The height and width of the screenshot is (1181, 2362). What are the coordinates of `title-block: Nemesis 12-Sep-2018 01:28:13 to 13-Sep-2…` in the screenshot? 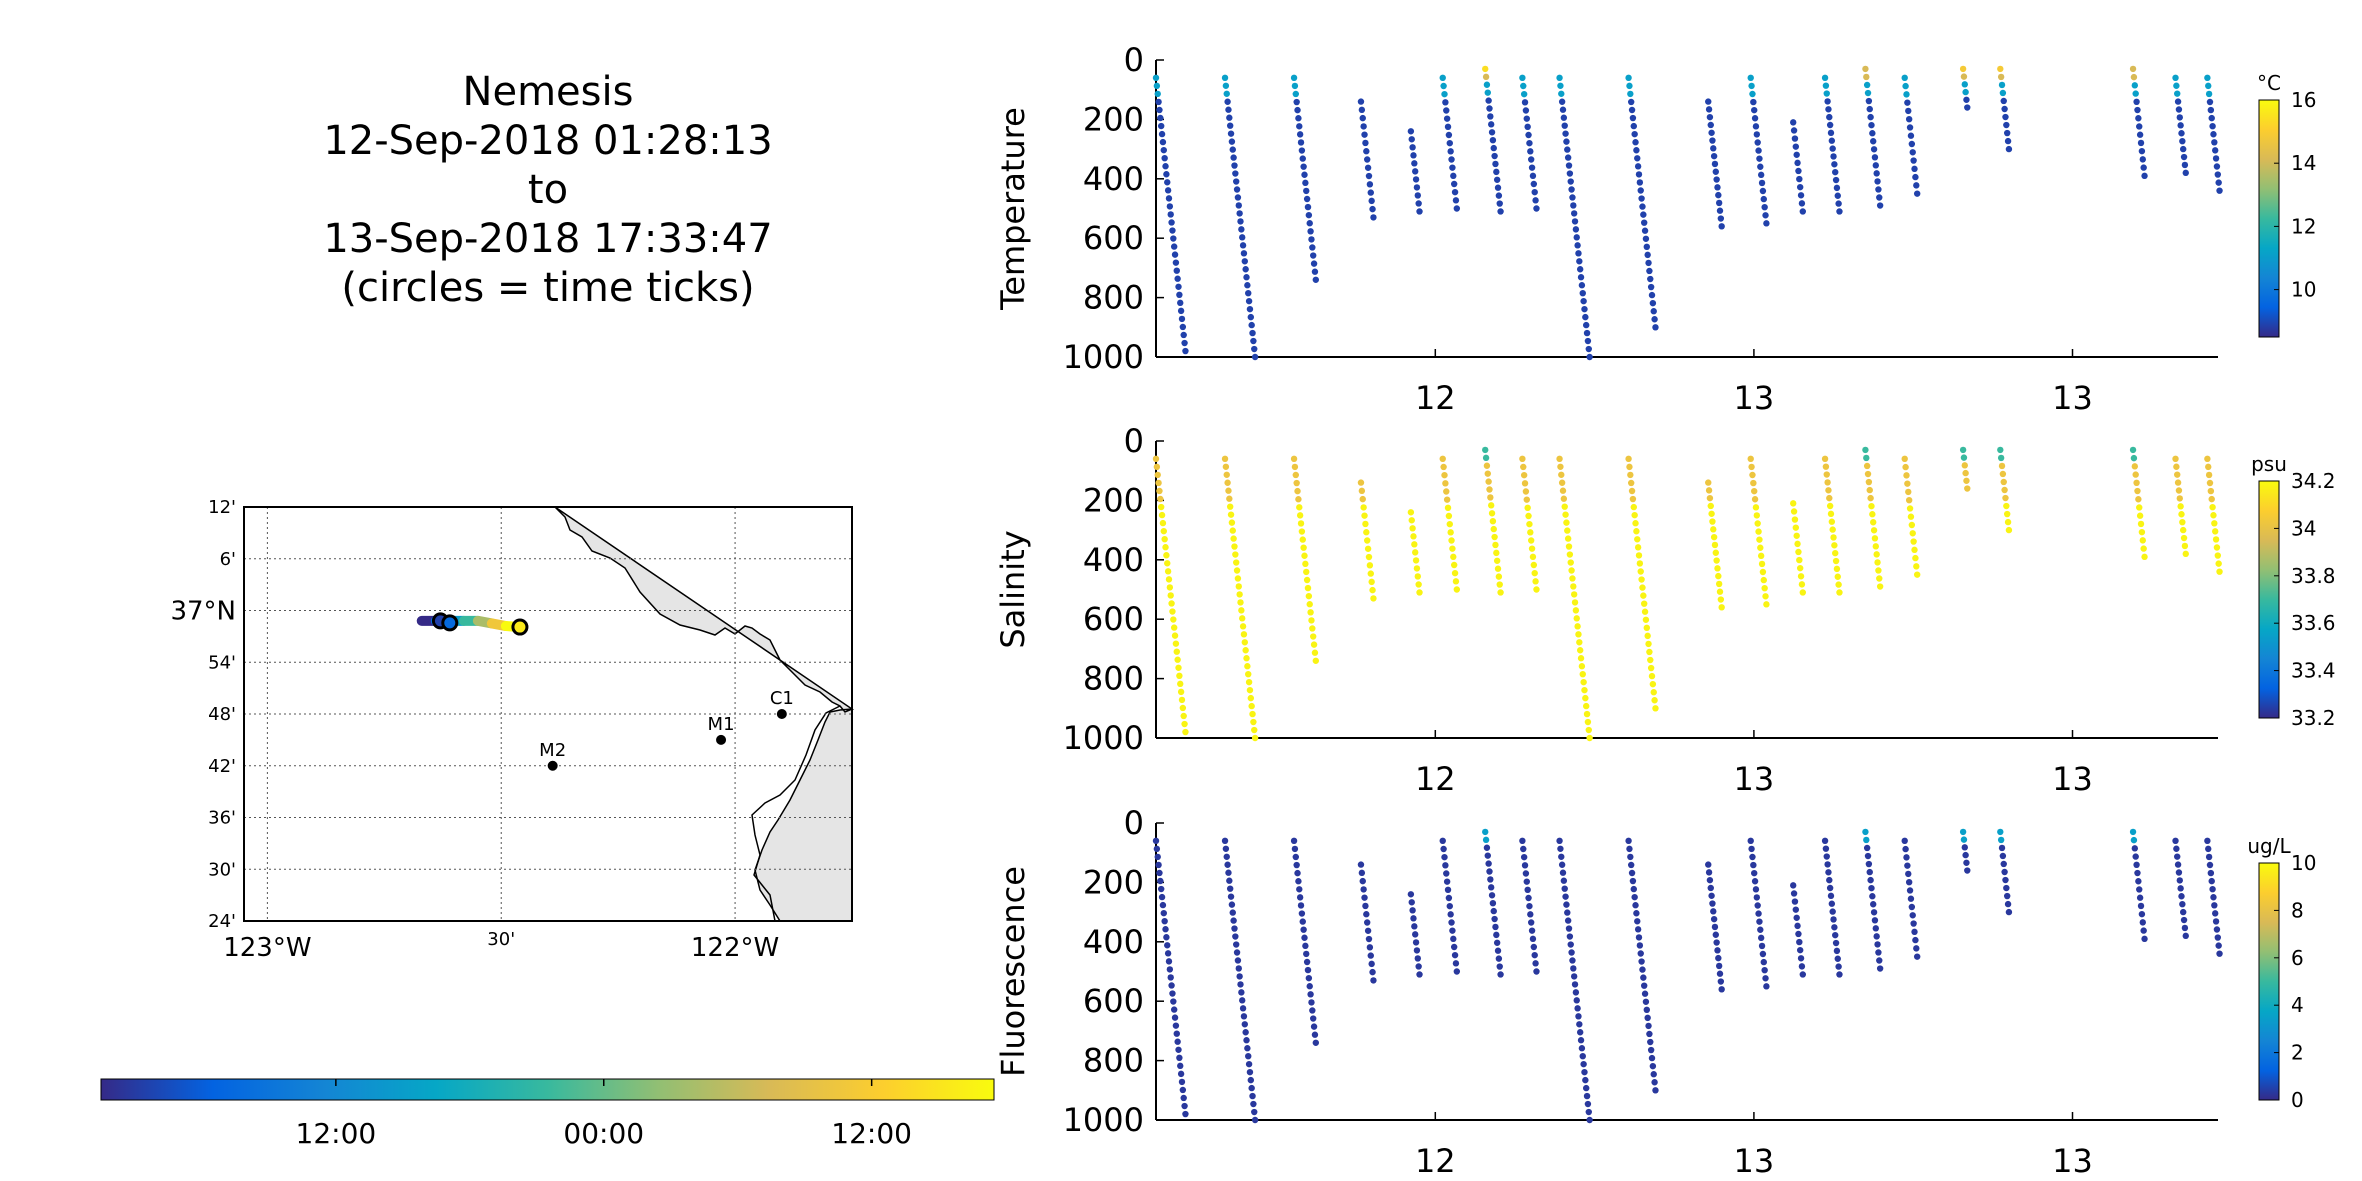 It's located at (547, 190).